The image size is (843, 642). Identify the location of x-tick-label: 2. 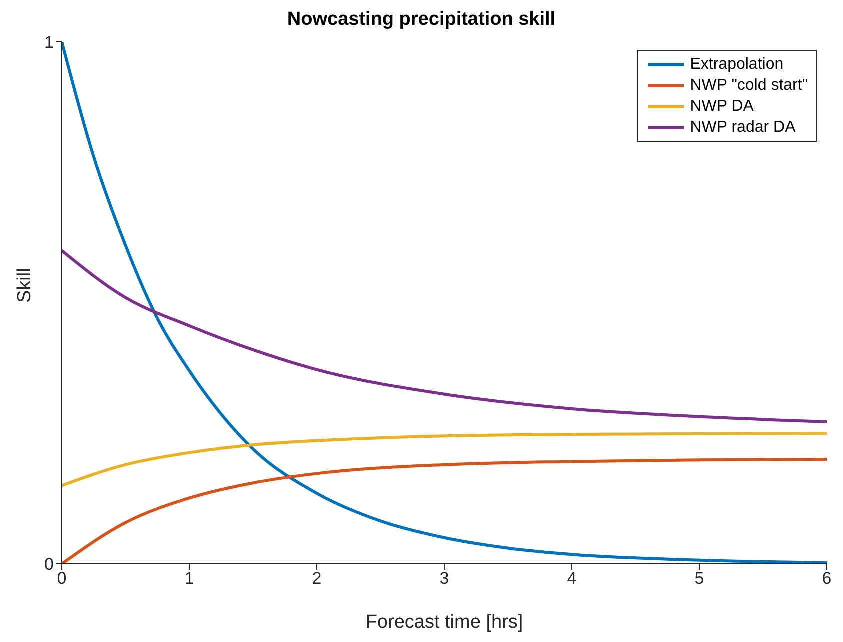
(317, 578).